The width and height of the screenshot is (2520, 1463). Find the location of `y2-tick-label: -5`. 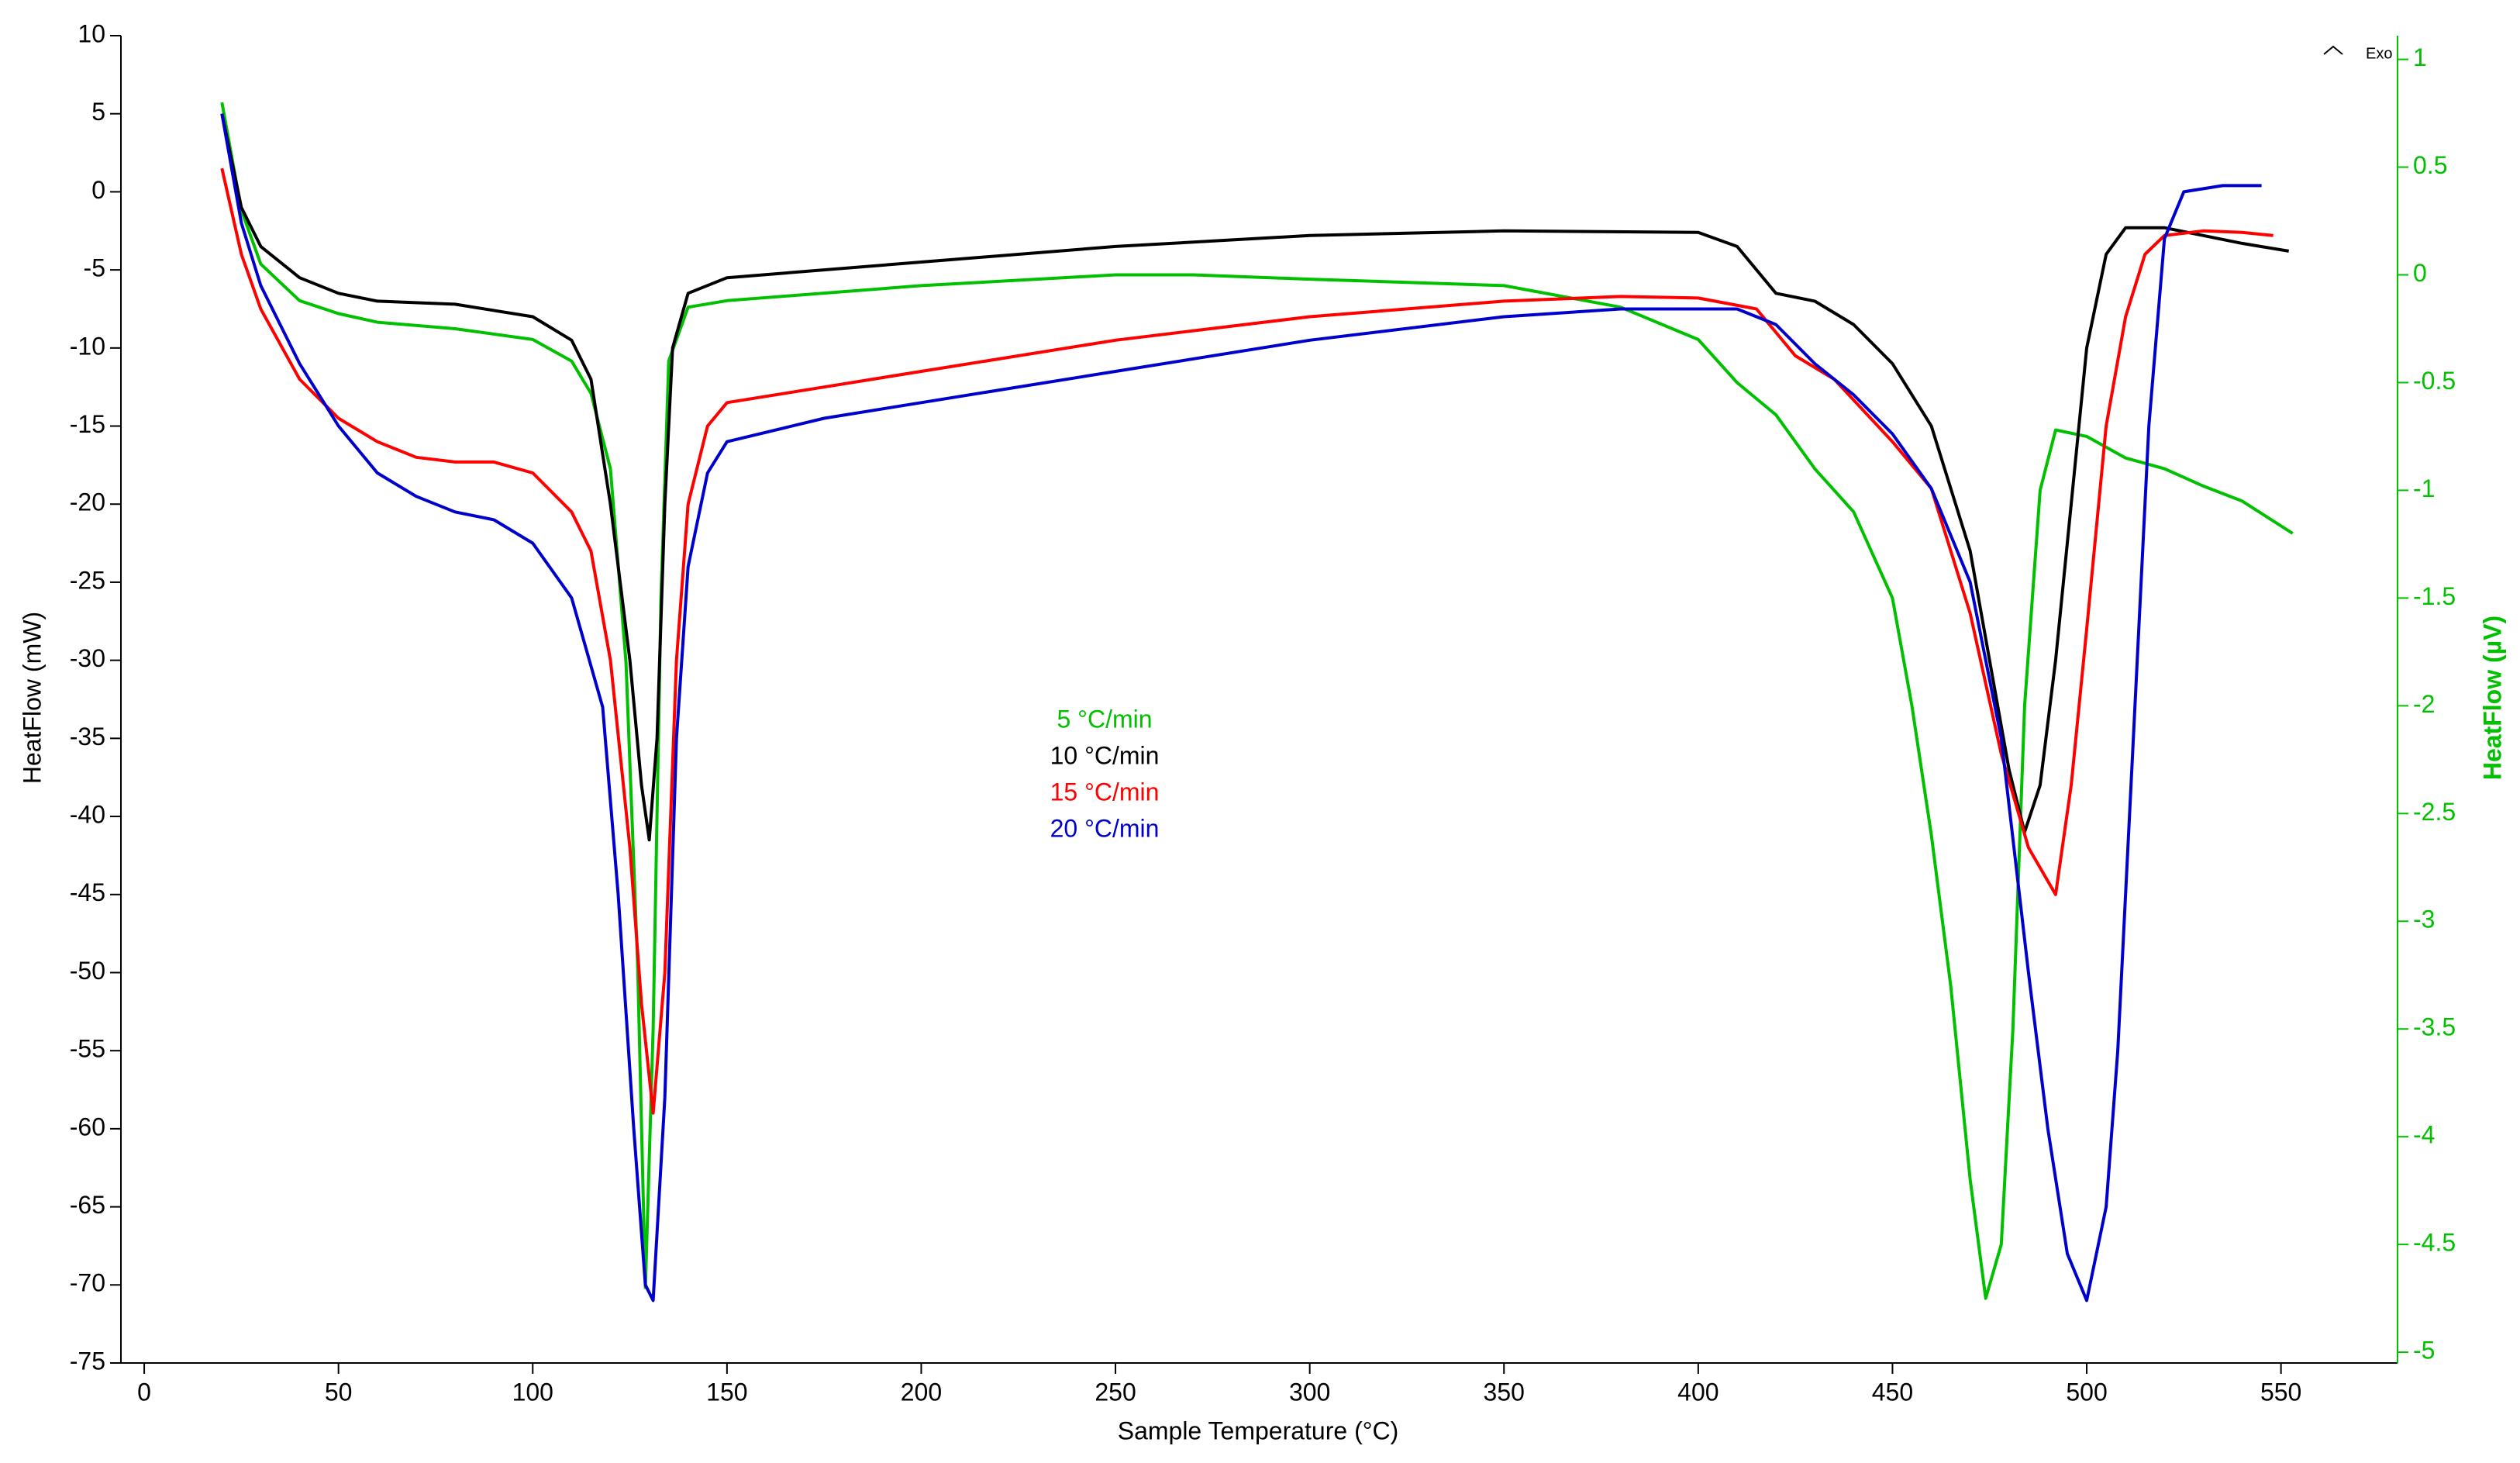

y2-tick-label: -5 is located at coordinates (2424, 1351).